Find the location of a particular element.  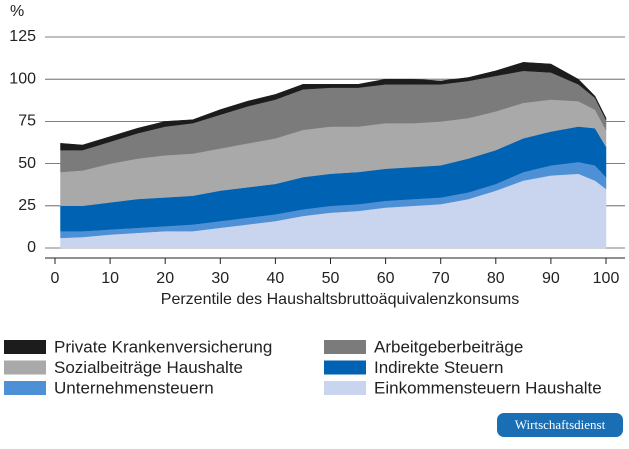

legend-label: Sozialbeiträge Haushalte is located at coordinates (148, 367).